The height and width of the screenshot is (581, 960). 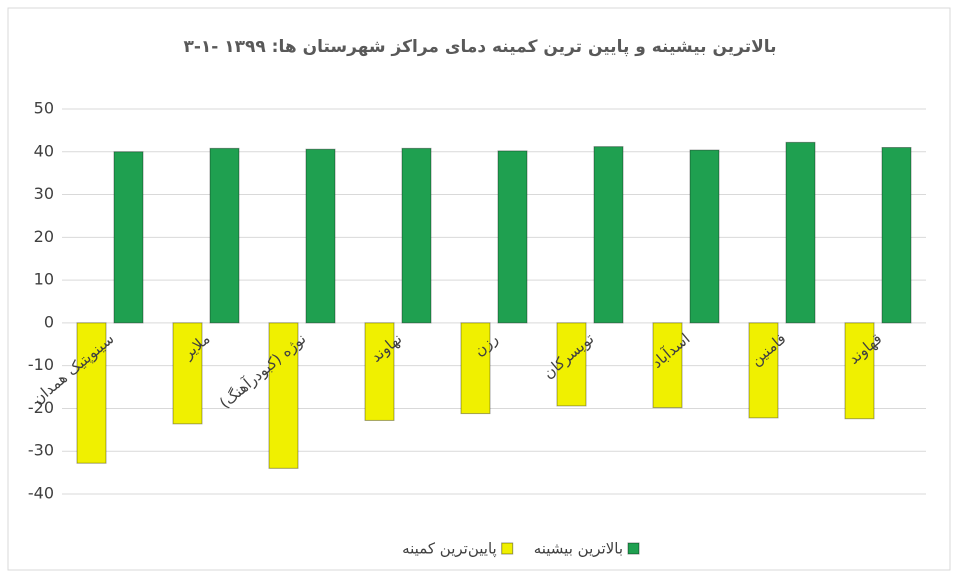 I want to click on y-tick-label: -30, so click(x=41, y=450).